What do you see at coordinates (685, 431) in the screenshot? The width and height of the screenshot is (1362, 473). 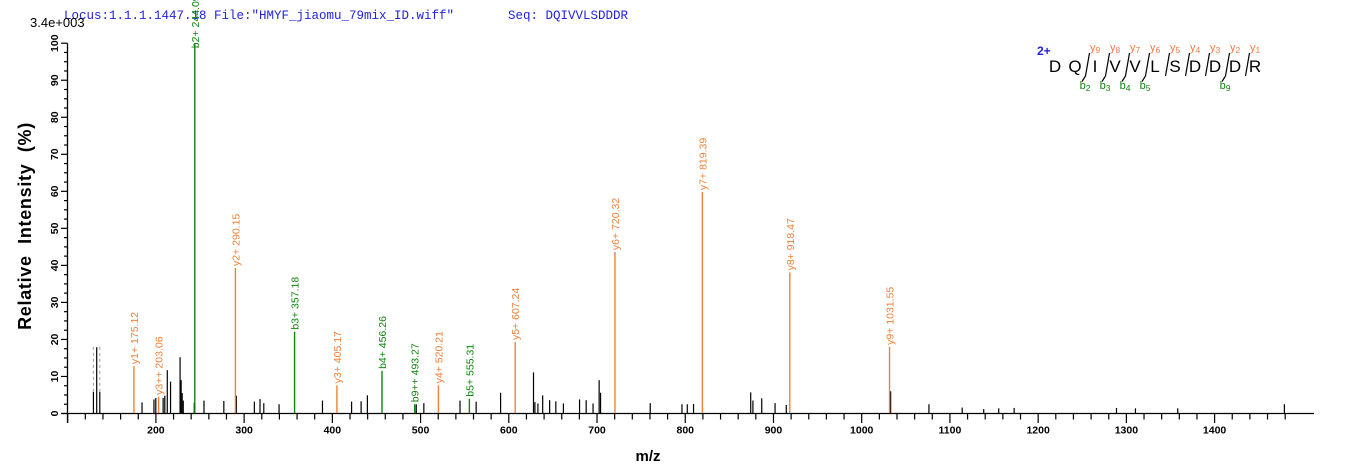 I see `x-tick-label: 800` at bounding box center [685, 431].